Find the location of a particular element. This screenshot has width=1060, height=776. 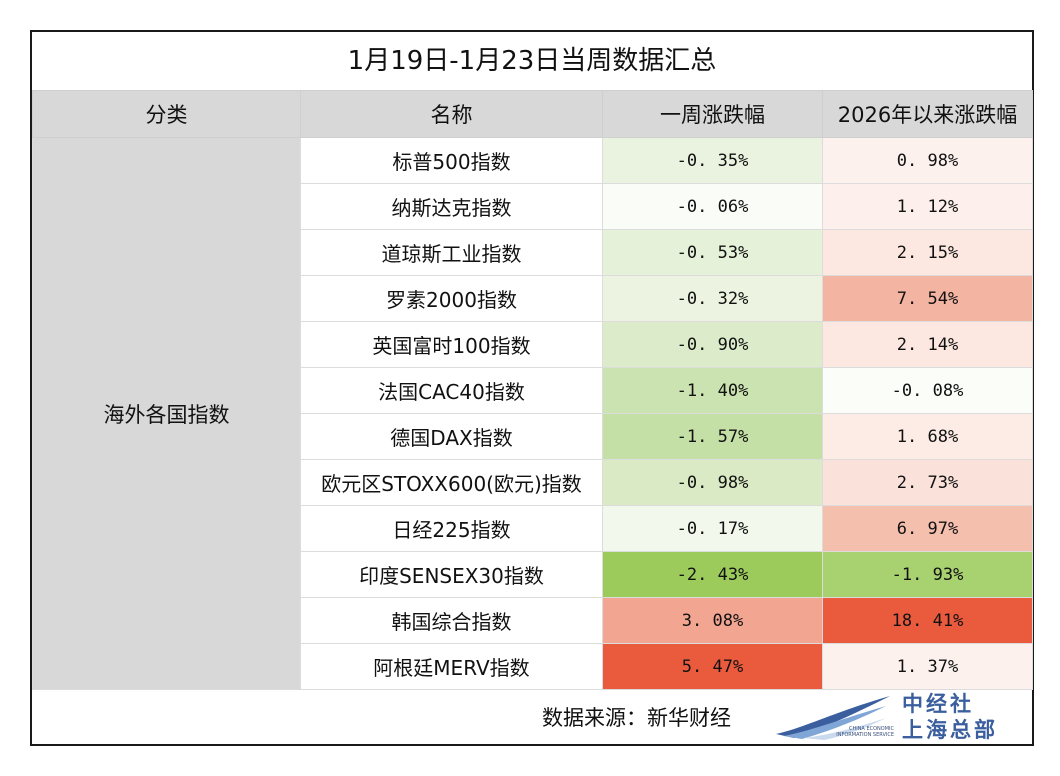

table-row: 印度SENSEX30指数 -2. 43% -1. 93% is located at coordinates (533, 574).